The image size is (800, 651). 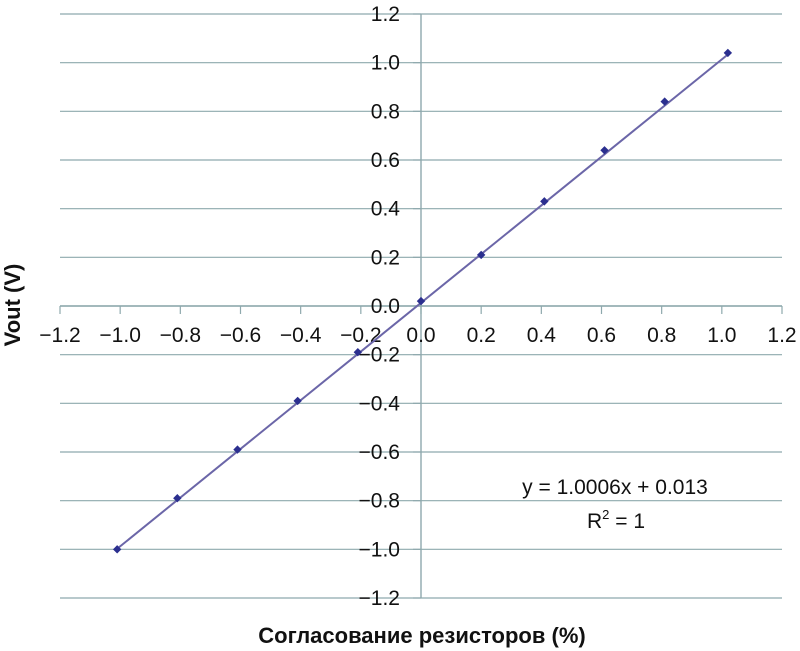 What do you see at coordinates (594, 521) in the screenshot?
I see `r-squared-r: R` at bounding box center [594, 521].